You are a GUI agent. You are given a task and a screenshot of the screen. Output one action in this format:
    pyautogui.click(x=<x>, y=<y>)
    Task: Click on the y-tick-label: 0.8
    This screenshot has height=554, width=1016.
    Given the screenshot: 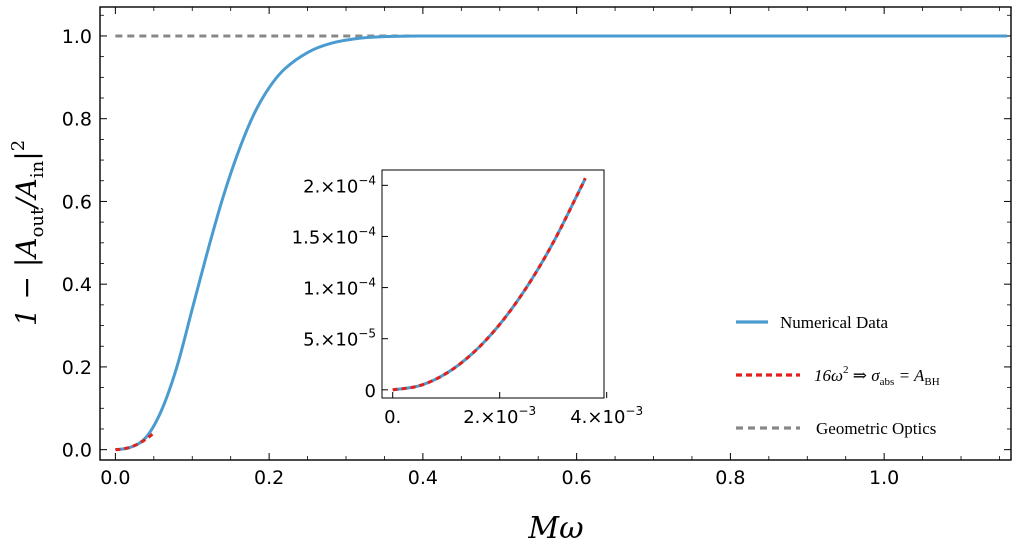 What is the action you would take?
    pyautogui.click(x=77, y=120)
    